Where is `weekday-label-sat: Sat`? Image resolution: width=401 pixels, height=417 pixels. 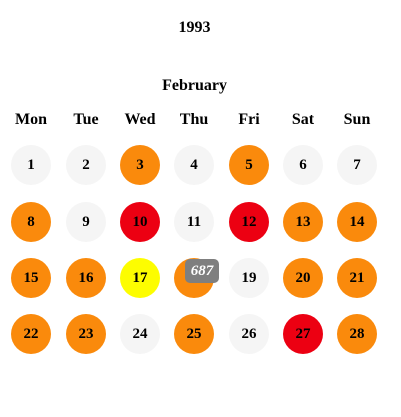
weekday-label-sat: Sat is located at coordinates (303, 119).